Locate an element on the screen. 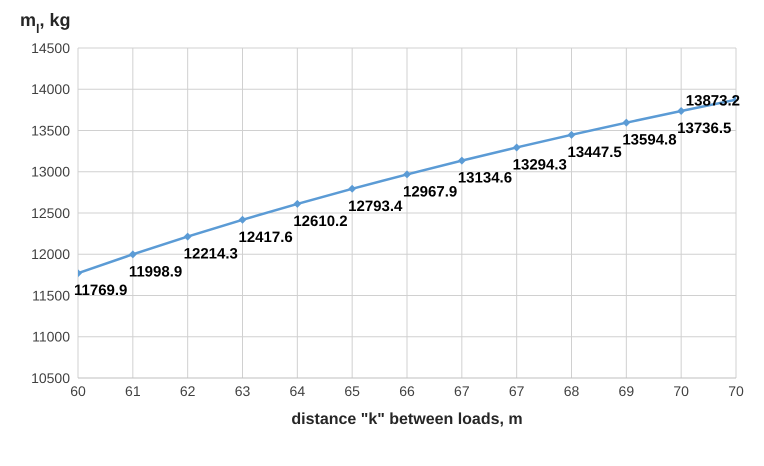  y-tick-label: 12500 is located at coordinates (50, 212).